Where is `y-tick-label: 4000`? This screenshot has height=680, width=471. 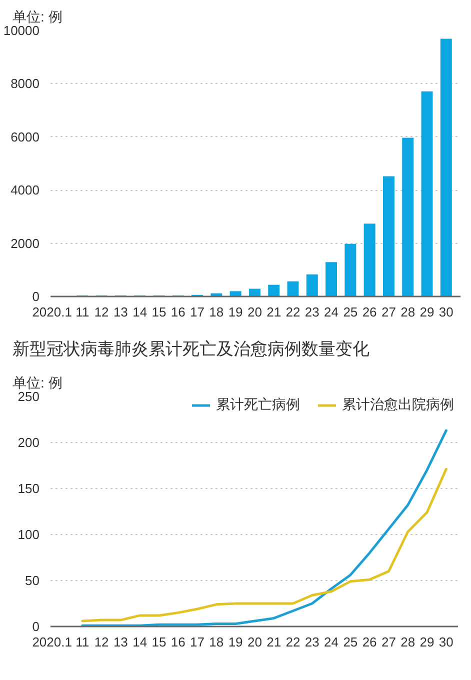 y-tick-label: 4000 is located at coordinates (25, 190).